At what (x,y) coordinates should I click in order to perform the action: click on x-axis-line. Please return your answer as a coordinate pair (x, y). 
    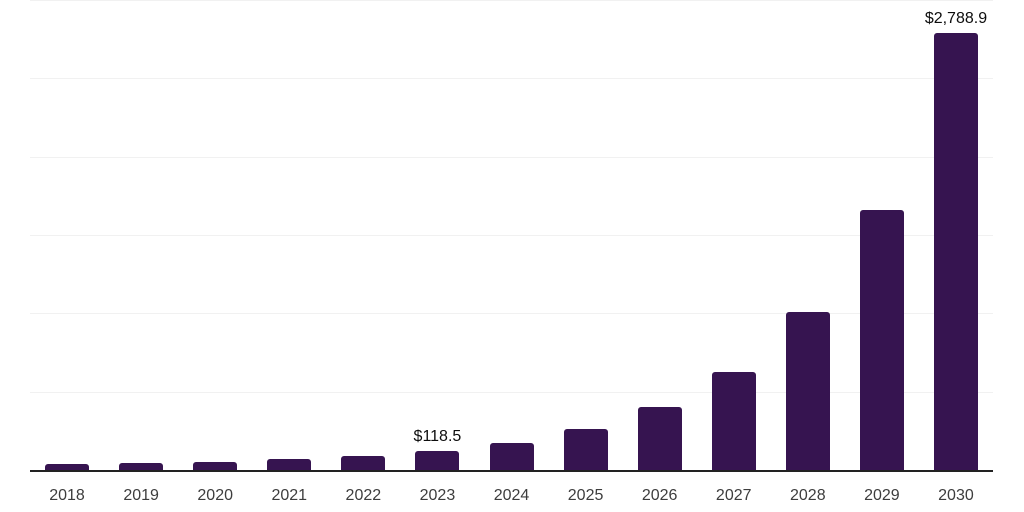
    Looking at the image, I should click on (511, 471).